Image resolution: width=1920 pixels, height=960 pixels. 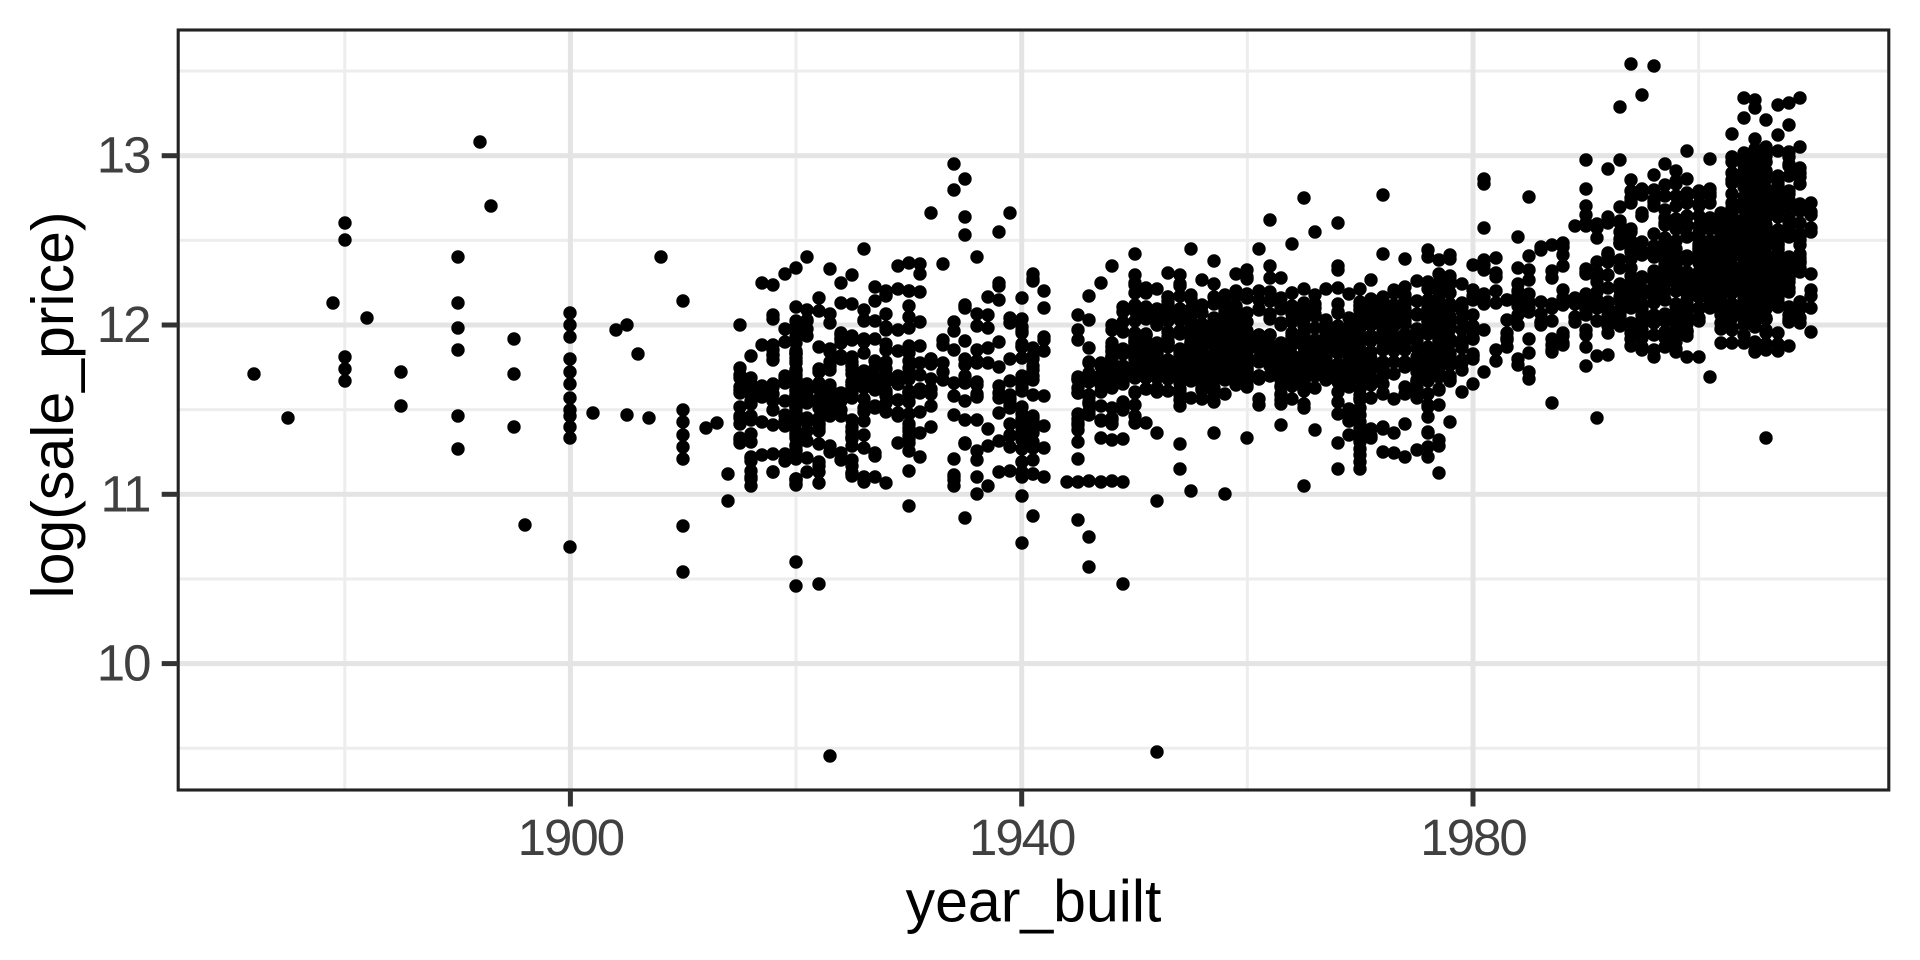 I want to click on svg-text: year_built, so click(x=1034, y=902).